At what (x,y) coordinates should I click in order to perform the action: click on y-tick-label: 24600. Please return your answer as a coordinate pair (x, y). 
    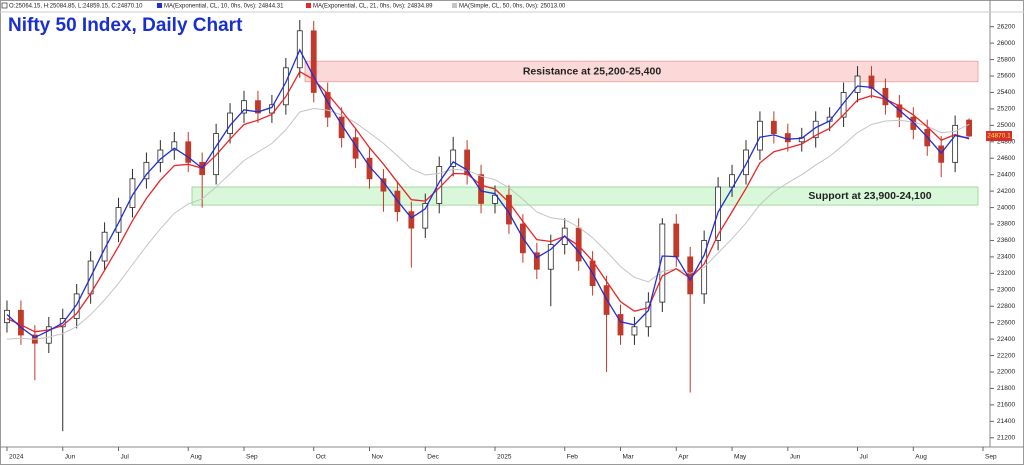
    Looking at the image, I should click on (1006, 158).